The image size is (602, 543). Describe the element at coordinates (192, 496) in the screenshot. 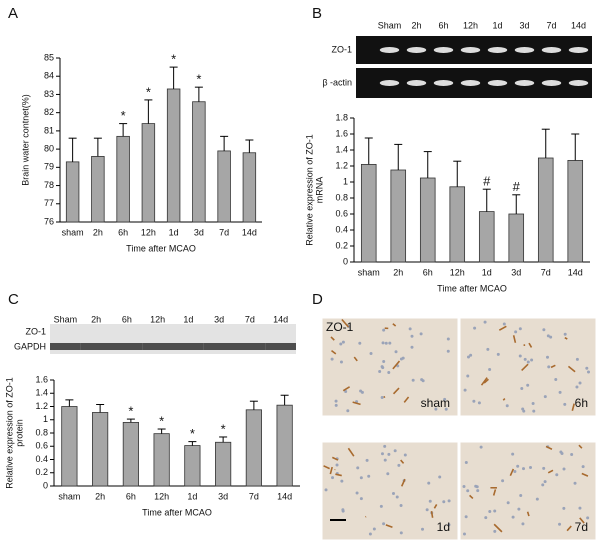

I see `x-tick-label: 1d` at that location.